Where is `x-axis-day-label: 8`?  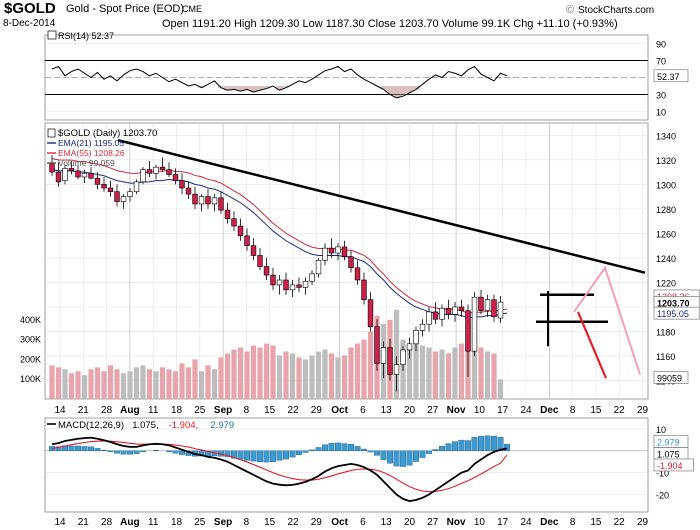
x-axis-day-label: 8 is located at coordinates (573, 522).